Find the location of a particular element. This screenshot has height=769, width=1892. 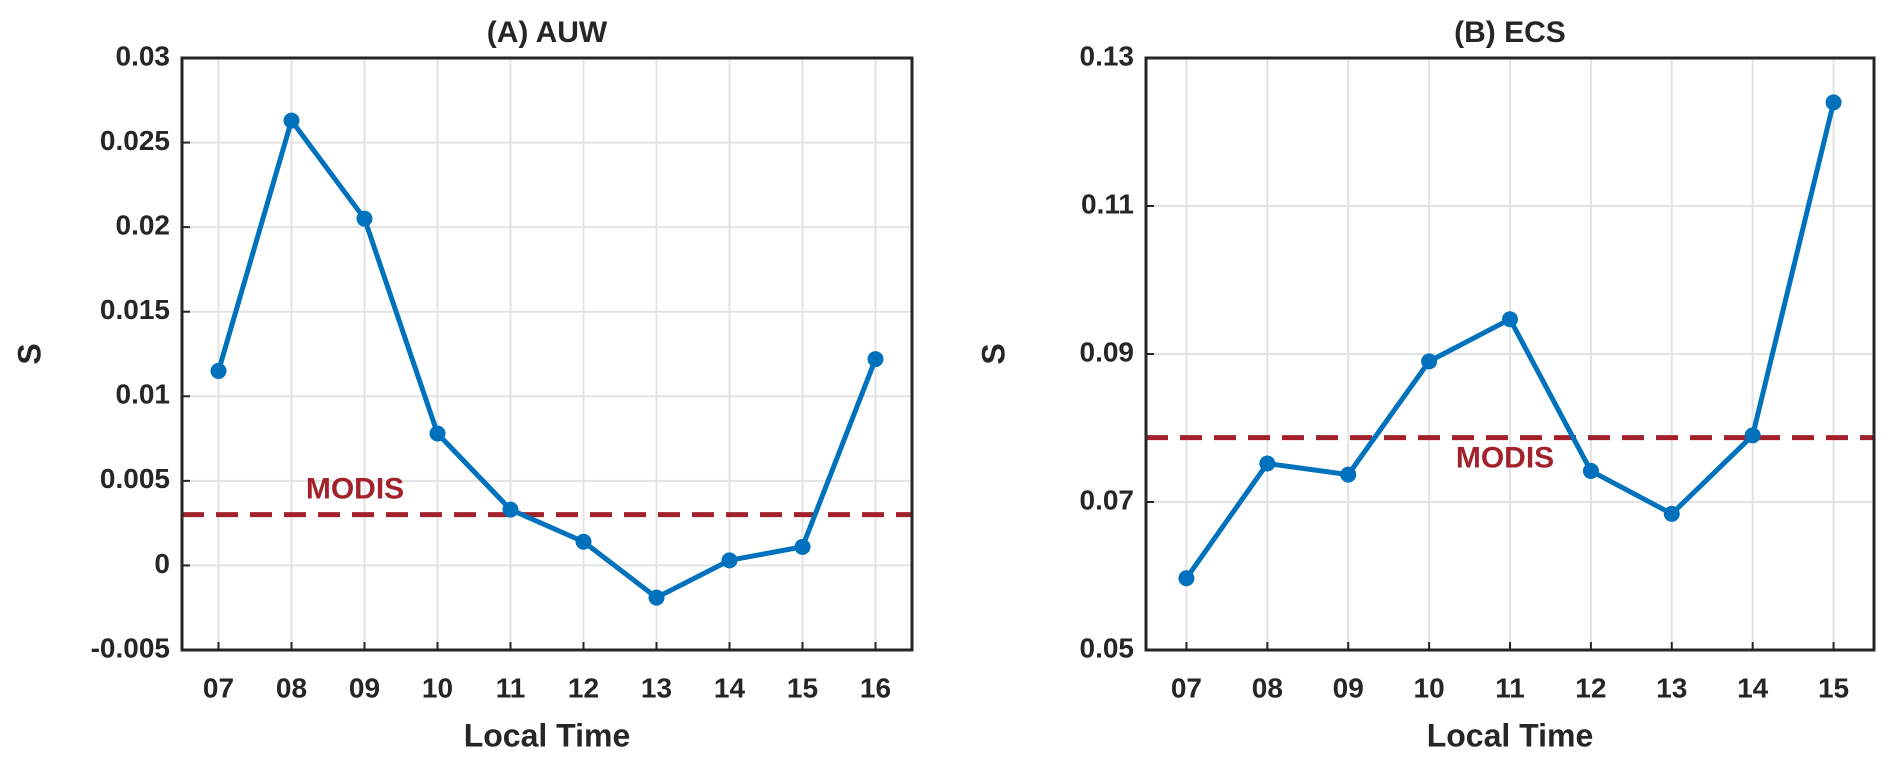

y-tick-label: 0.01 is located at coordinates (143, 394).